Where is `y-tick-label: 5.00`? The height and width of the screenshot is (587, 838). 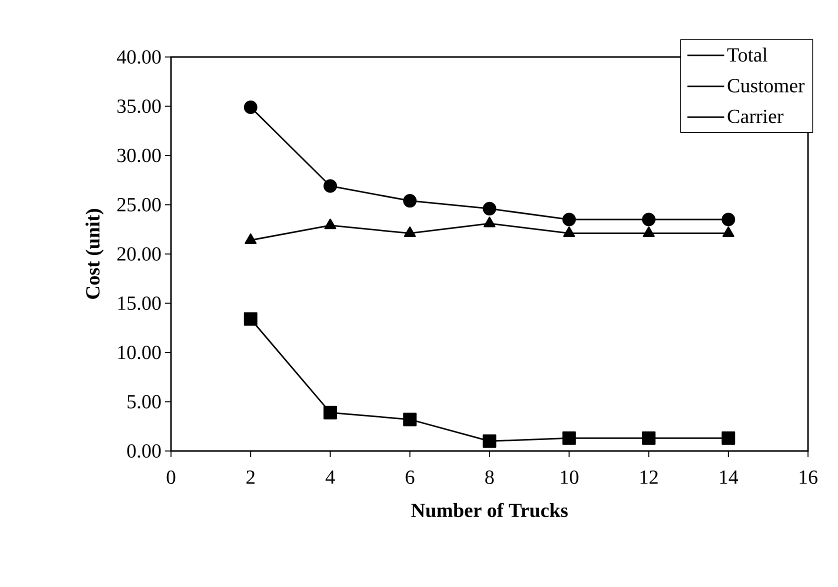 y-tick-label: 5.00 is located at coordinates (144, 401).